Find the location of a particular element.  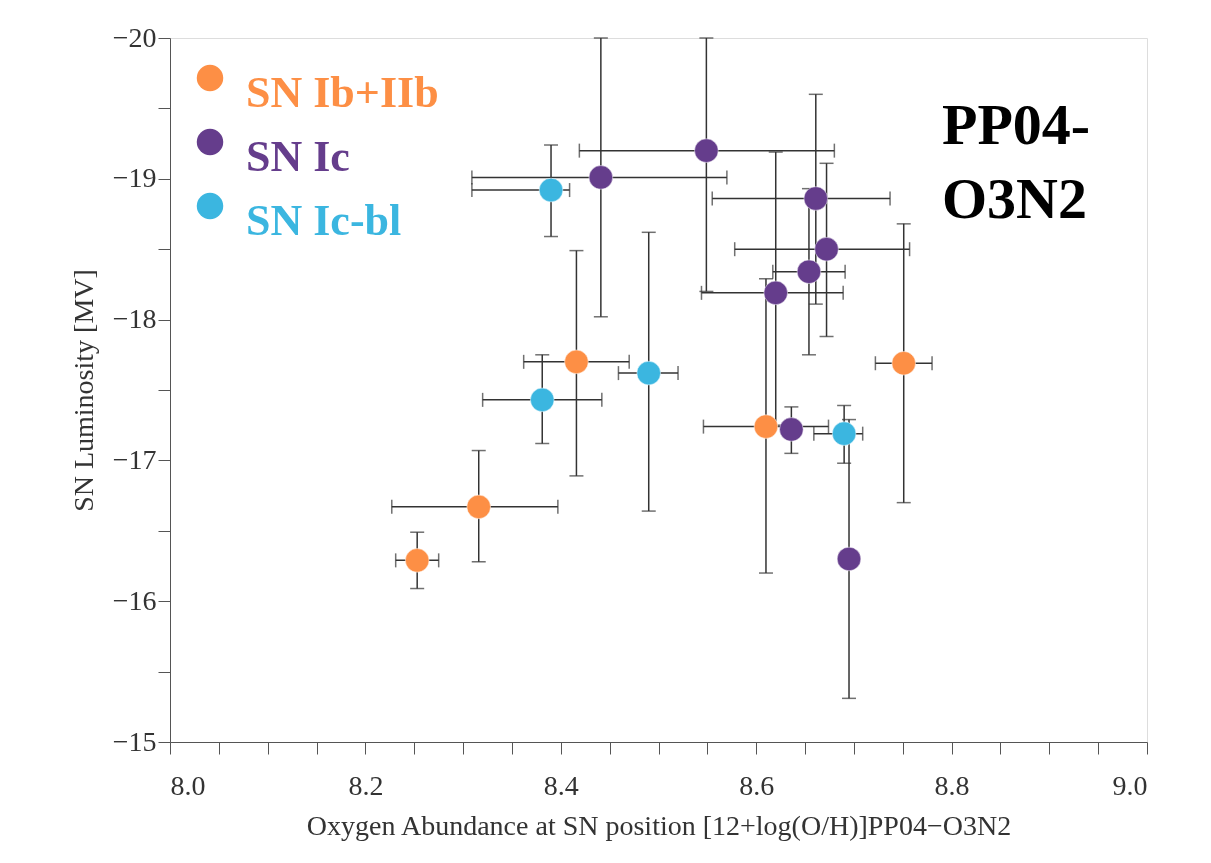

legend-label: SN Ic-bl is located at coordinates (324, 220).